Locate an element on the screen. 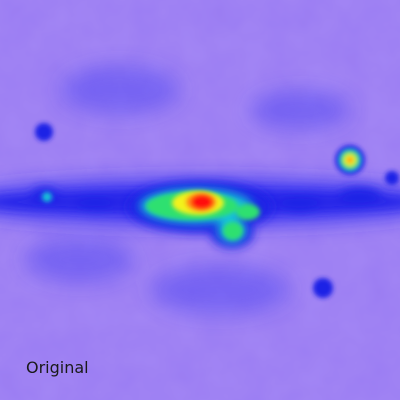  galactic-center-region is located at coordinates (200, 214).